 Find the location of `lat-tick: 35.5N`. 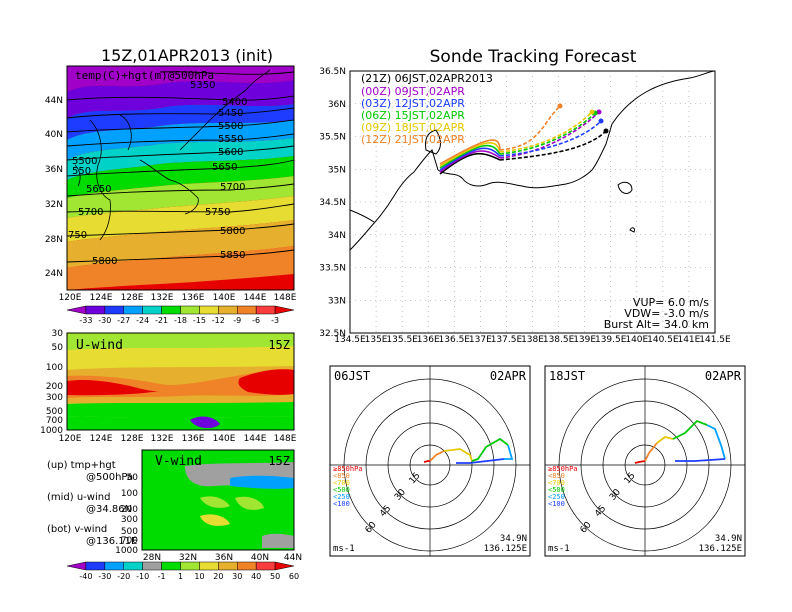

lat-tick: 35.5N is located at coordinates (332, 138).